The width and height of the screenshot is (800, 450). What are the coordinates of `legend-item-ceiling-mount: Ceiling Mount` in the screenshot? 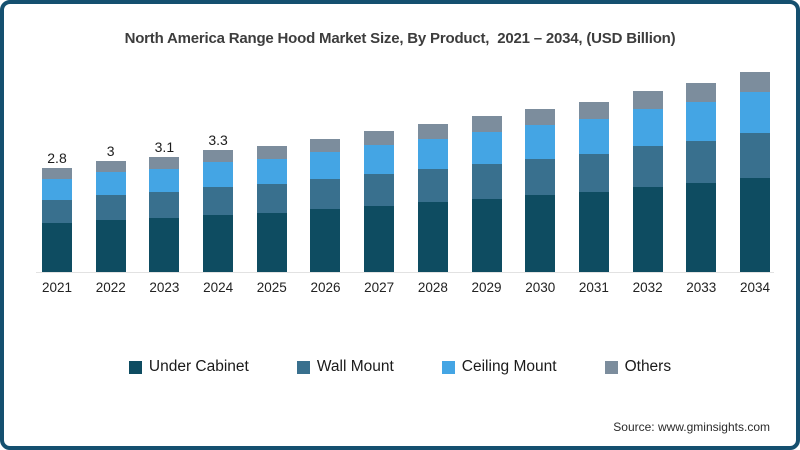 It's located at (499, 367).